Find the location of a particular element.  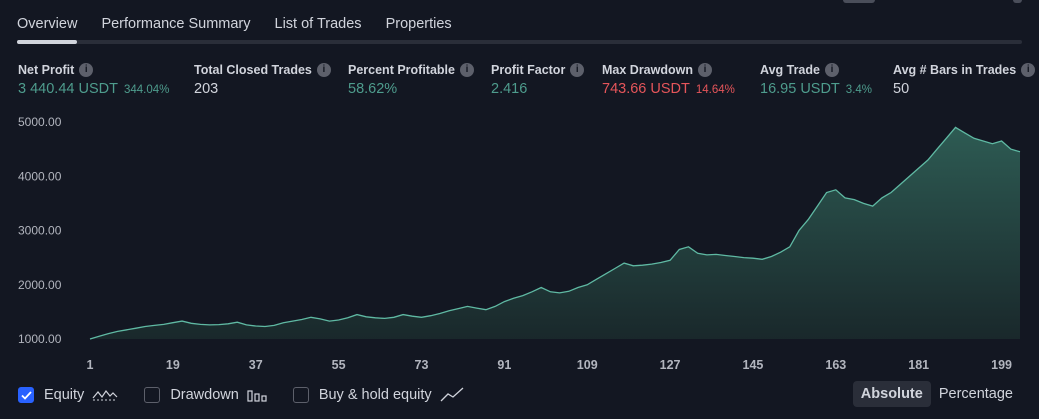

metric-avg-trade: Avg Trade i 16.95 USDT 3.4% is located at coordinates (816, 79).